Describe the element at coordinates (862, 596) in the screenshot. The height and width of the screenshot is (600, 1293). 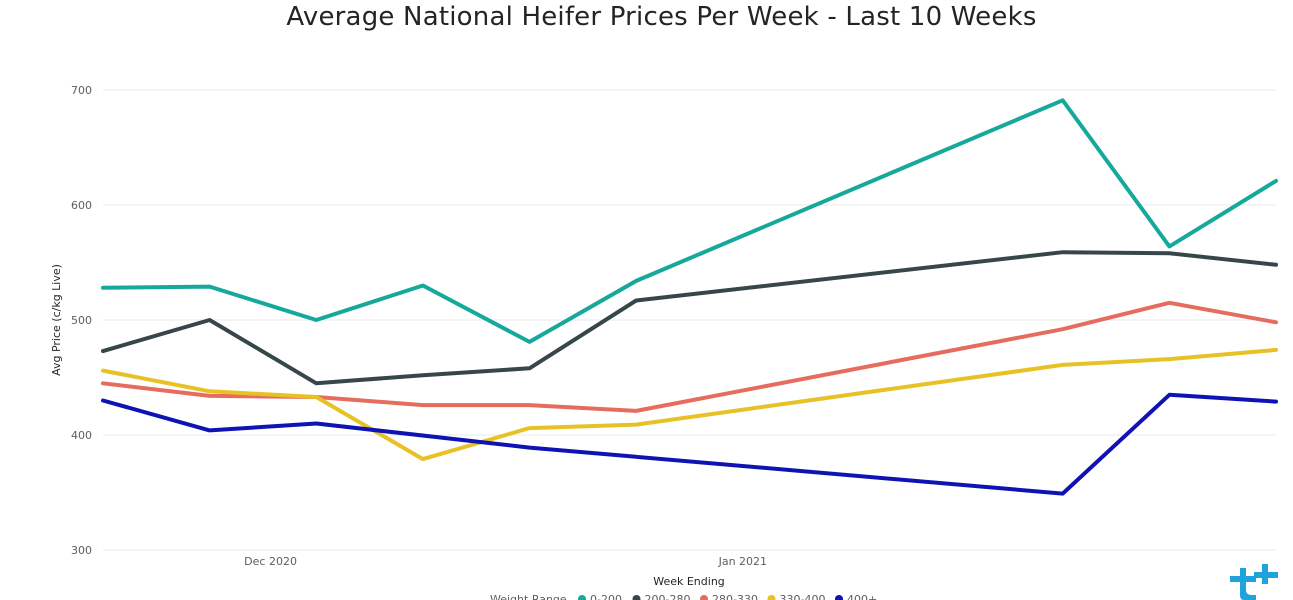
I see `legend-label: 400+` at that location.